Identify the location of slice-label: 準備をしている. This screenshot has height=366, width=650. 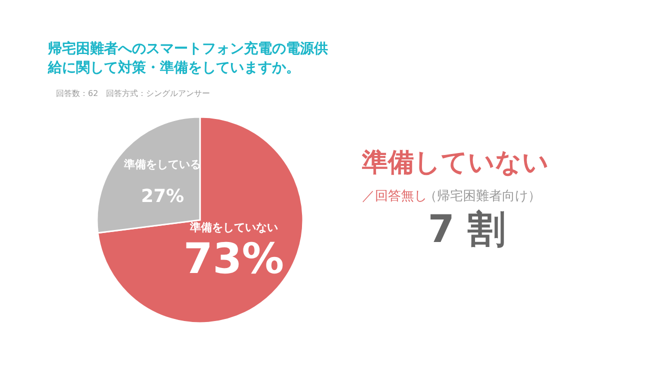
(161, 164).